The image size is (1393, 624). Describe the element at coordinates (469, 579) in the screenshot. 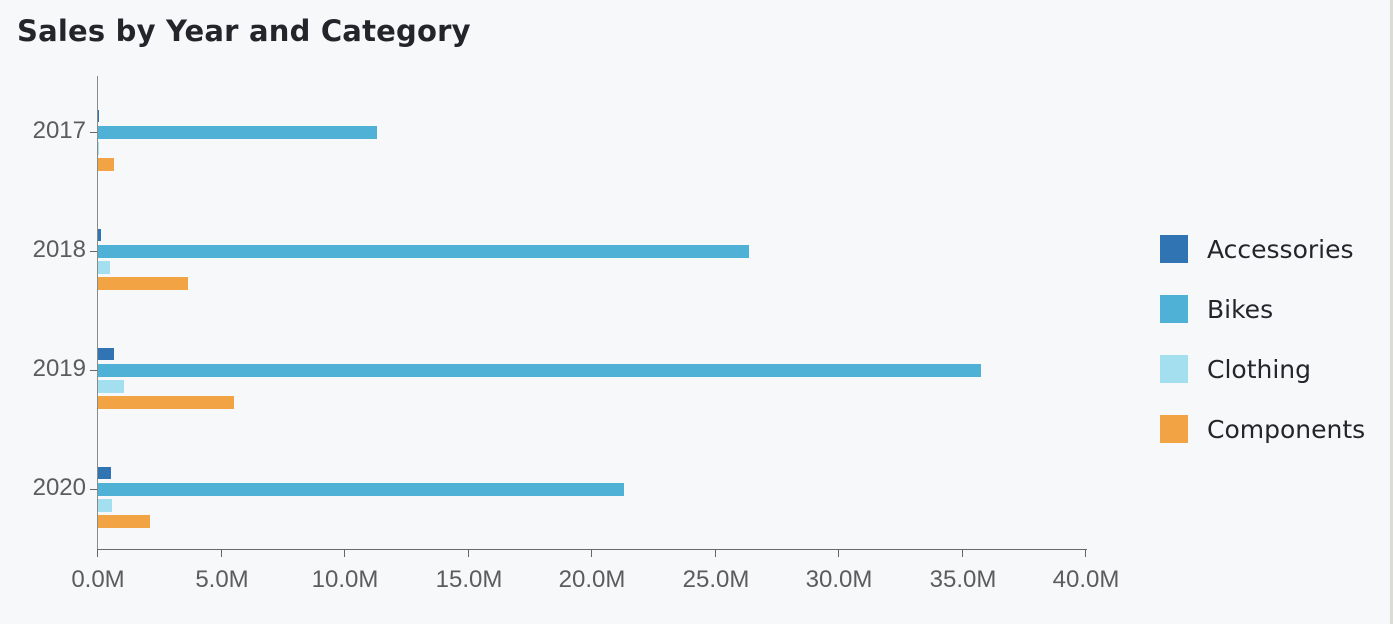

I see `x-tick-label: 15.0M` at that location.